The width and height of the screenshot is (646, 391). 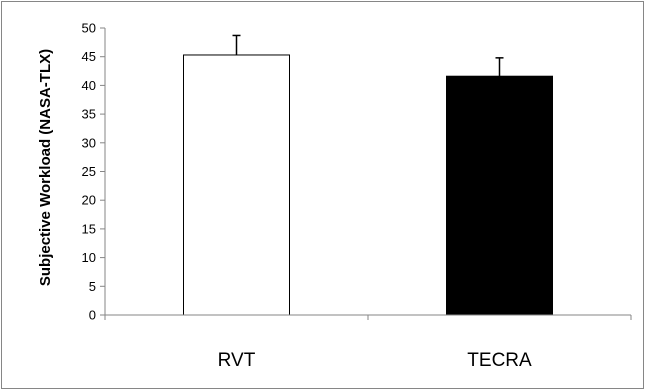 What do you see at coordinates (92, 315) in the screenshot?
I see `y-tick-label: 0` at bounding box center [92, 315].